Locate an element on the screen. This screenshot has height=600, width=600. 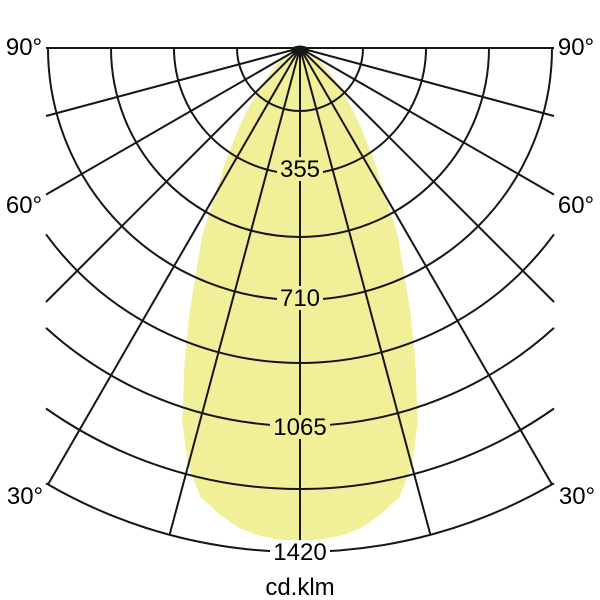
angle-label-60-left: 60° is located at coordinates (24, 205).